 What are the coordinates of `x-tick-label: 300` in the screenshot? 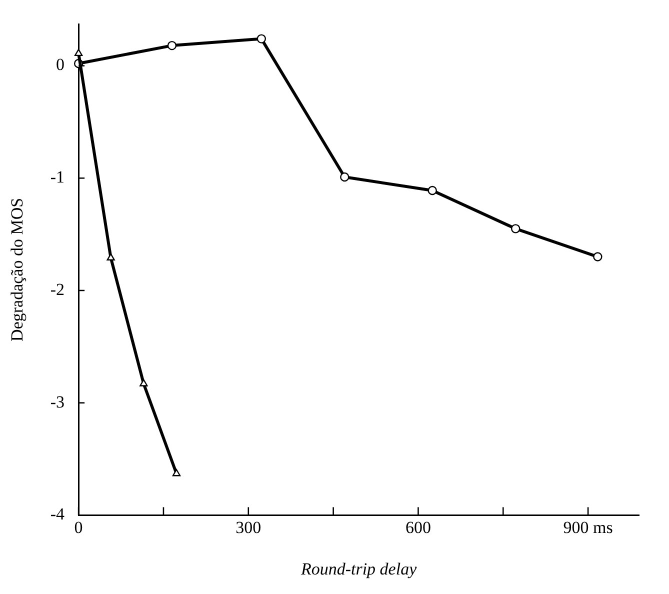 It's located at (249, 527).